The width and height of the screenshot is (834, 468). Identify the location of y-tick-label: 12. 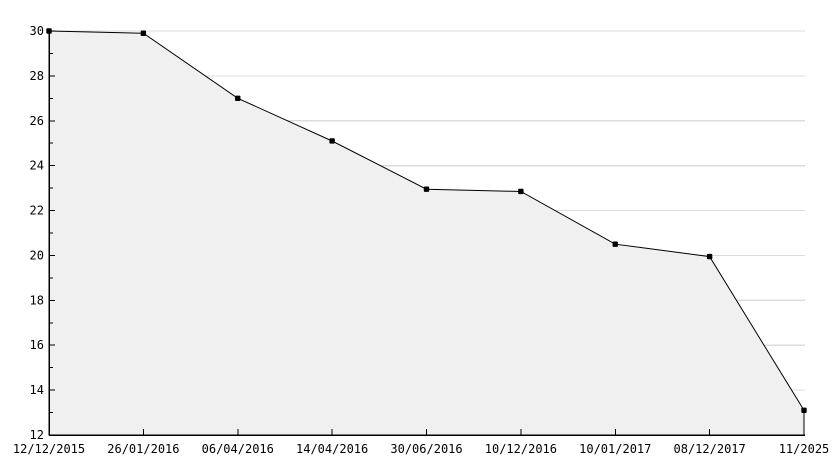
(37, 435).